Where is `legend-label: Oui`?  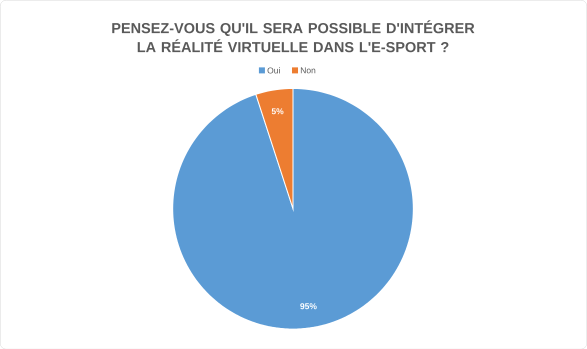 legend-label: Oui is located at coordinates (274, 70).